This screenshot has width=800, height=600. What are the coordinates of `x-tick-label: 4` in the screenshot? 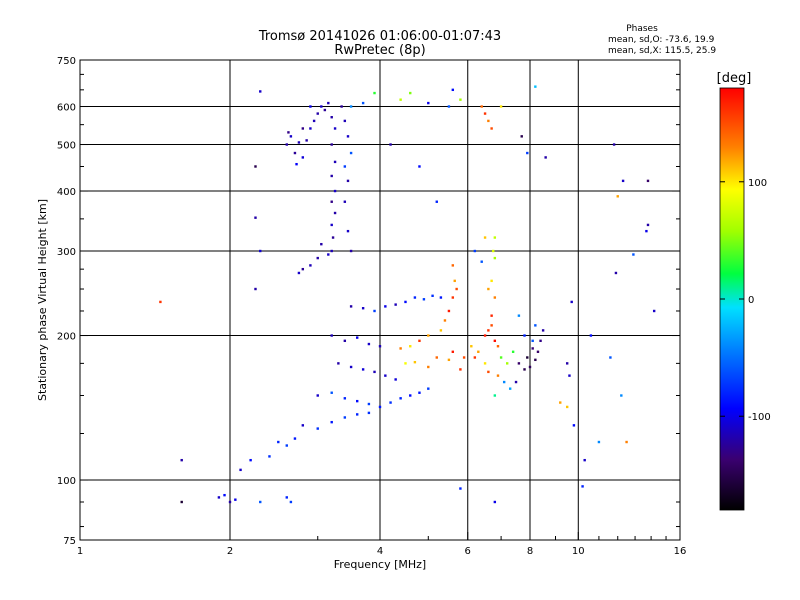 It's located at (380, 551).